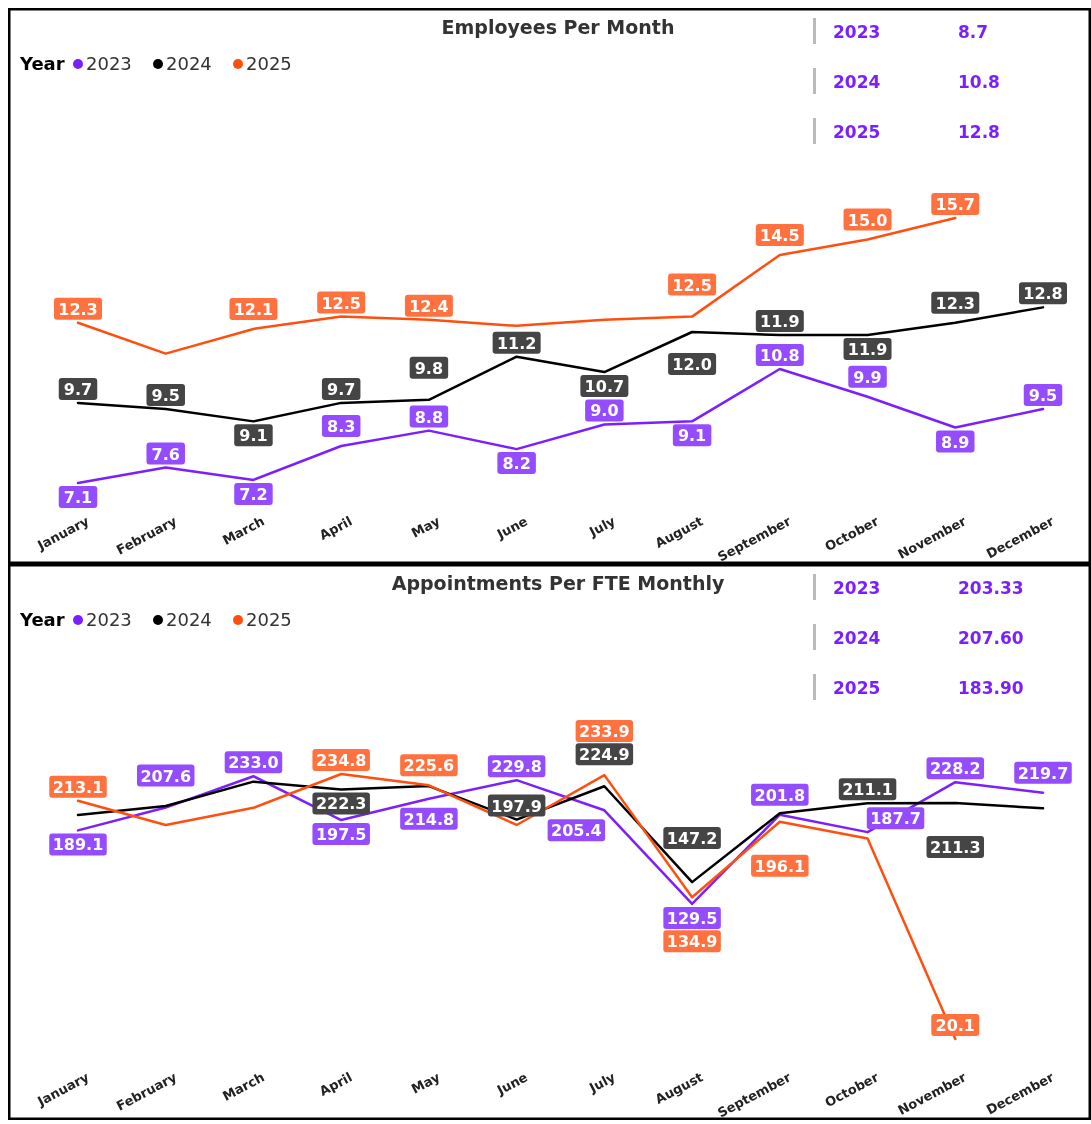 The image size is (1091, 1124). What do you see at coordinates (867, 377) in the screenshot?
I see `data-label: 9.9` at bounding box center [867, 377].